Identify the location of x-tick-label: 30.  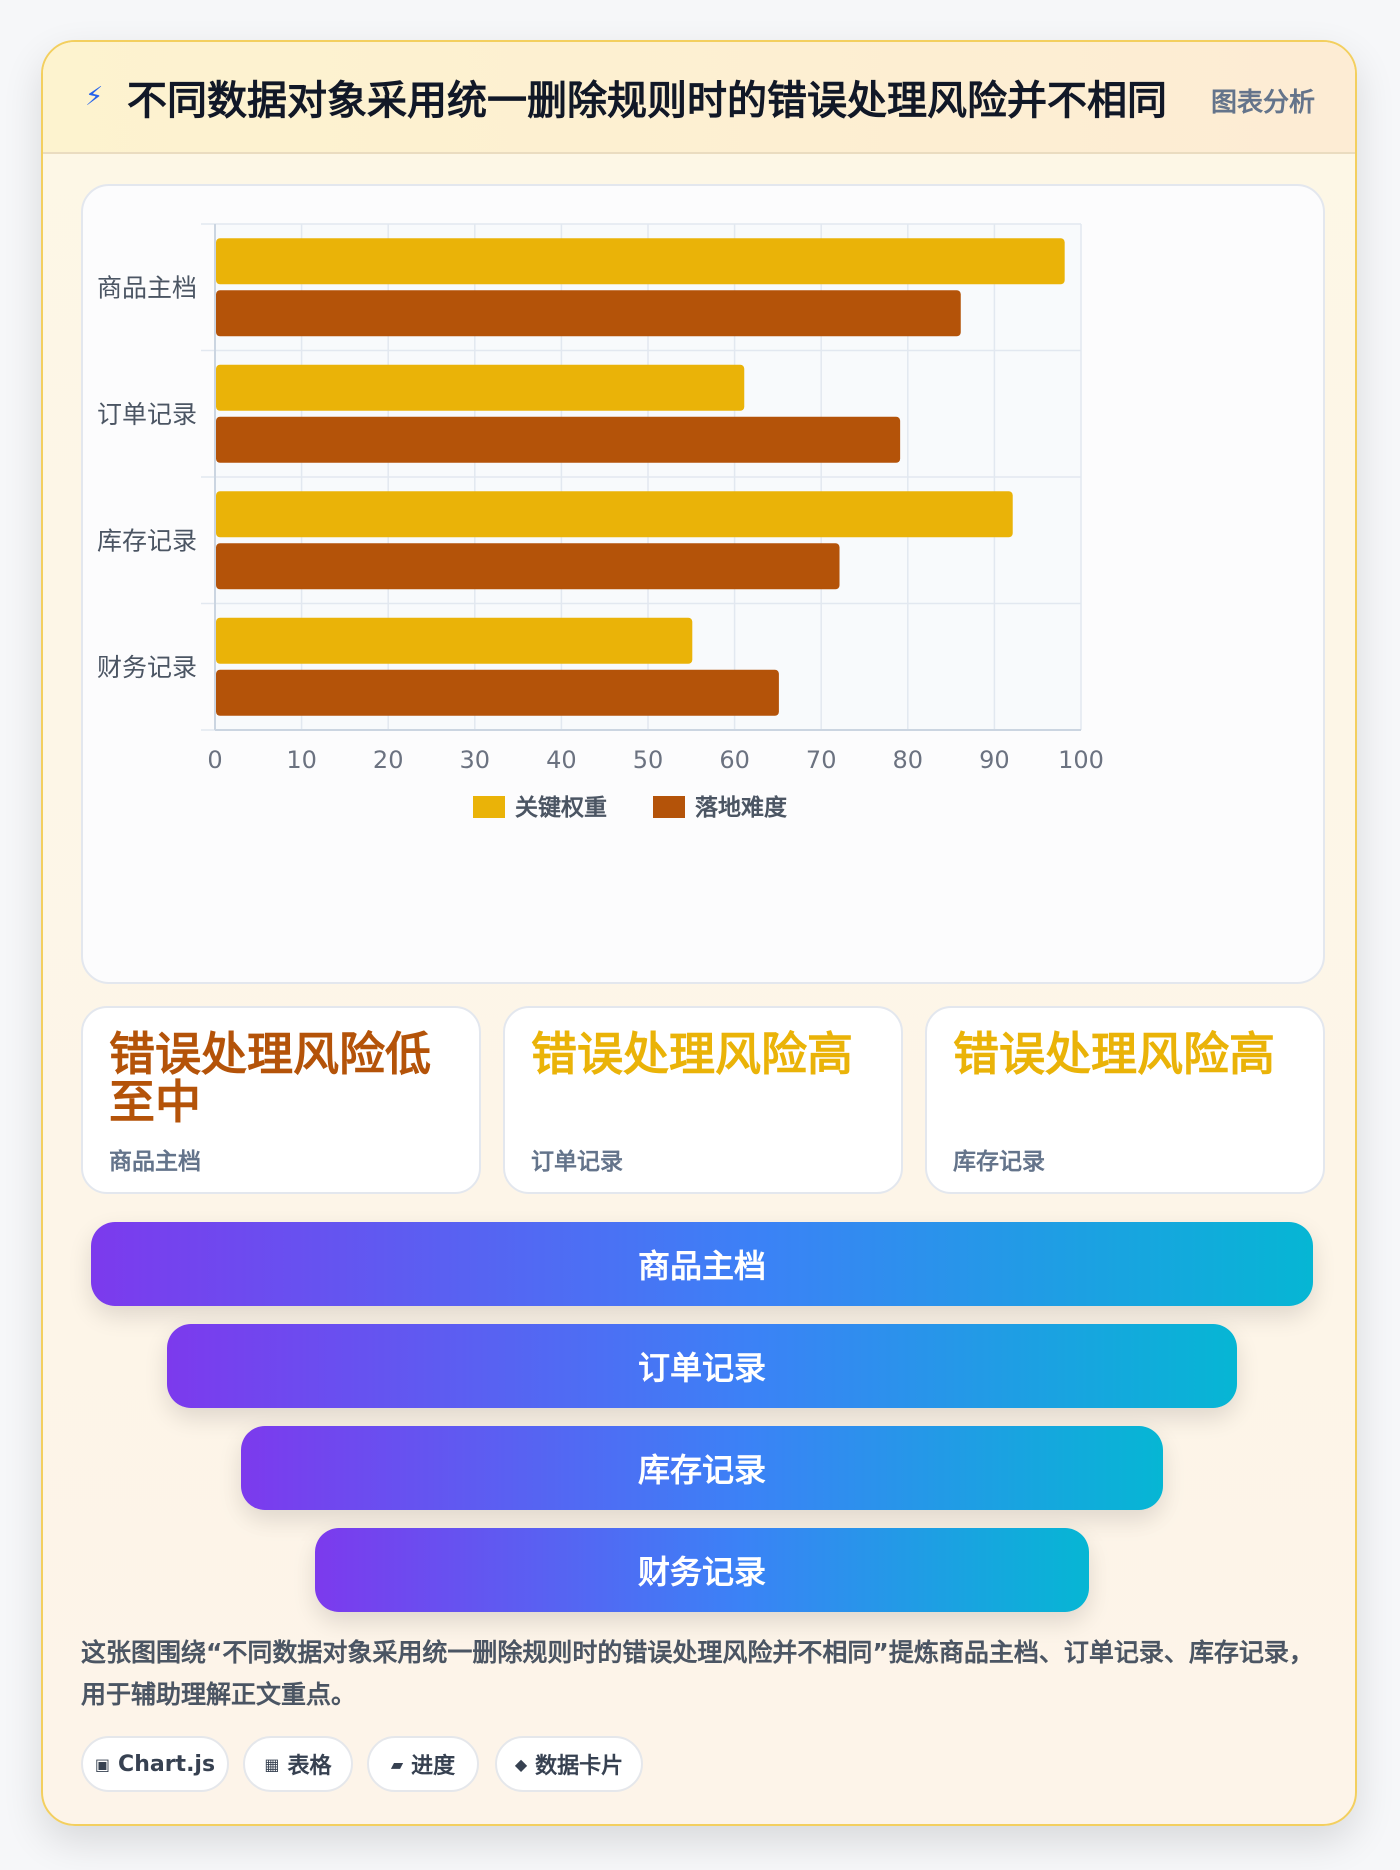
(475, 760).